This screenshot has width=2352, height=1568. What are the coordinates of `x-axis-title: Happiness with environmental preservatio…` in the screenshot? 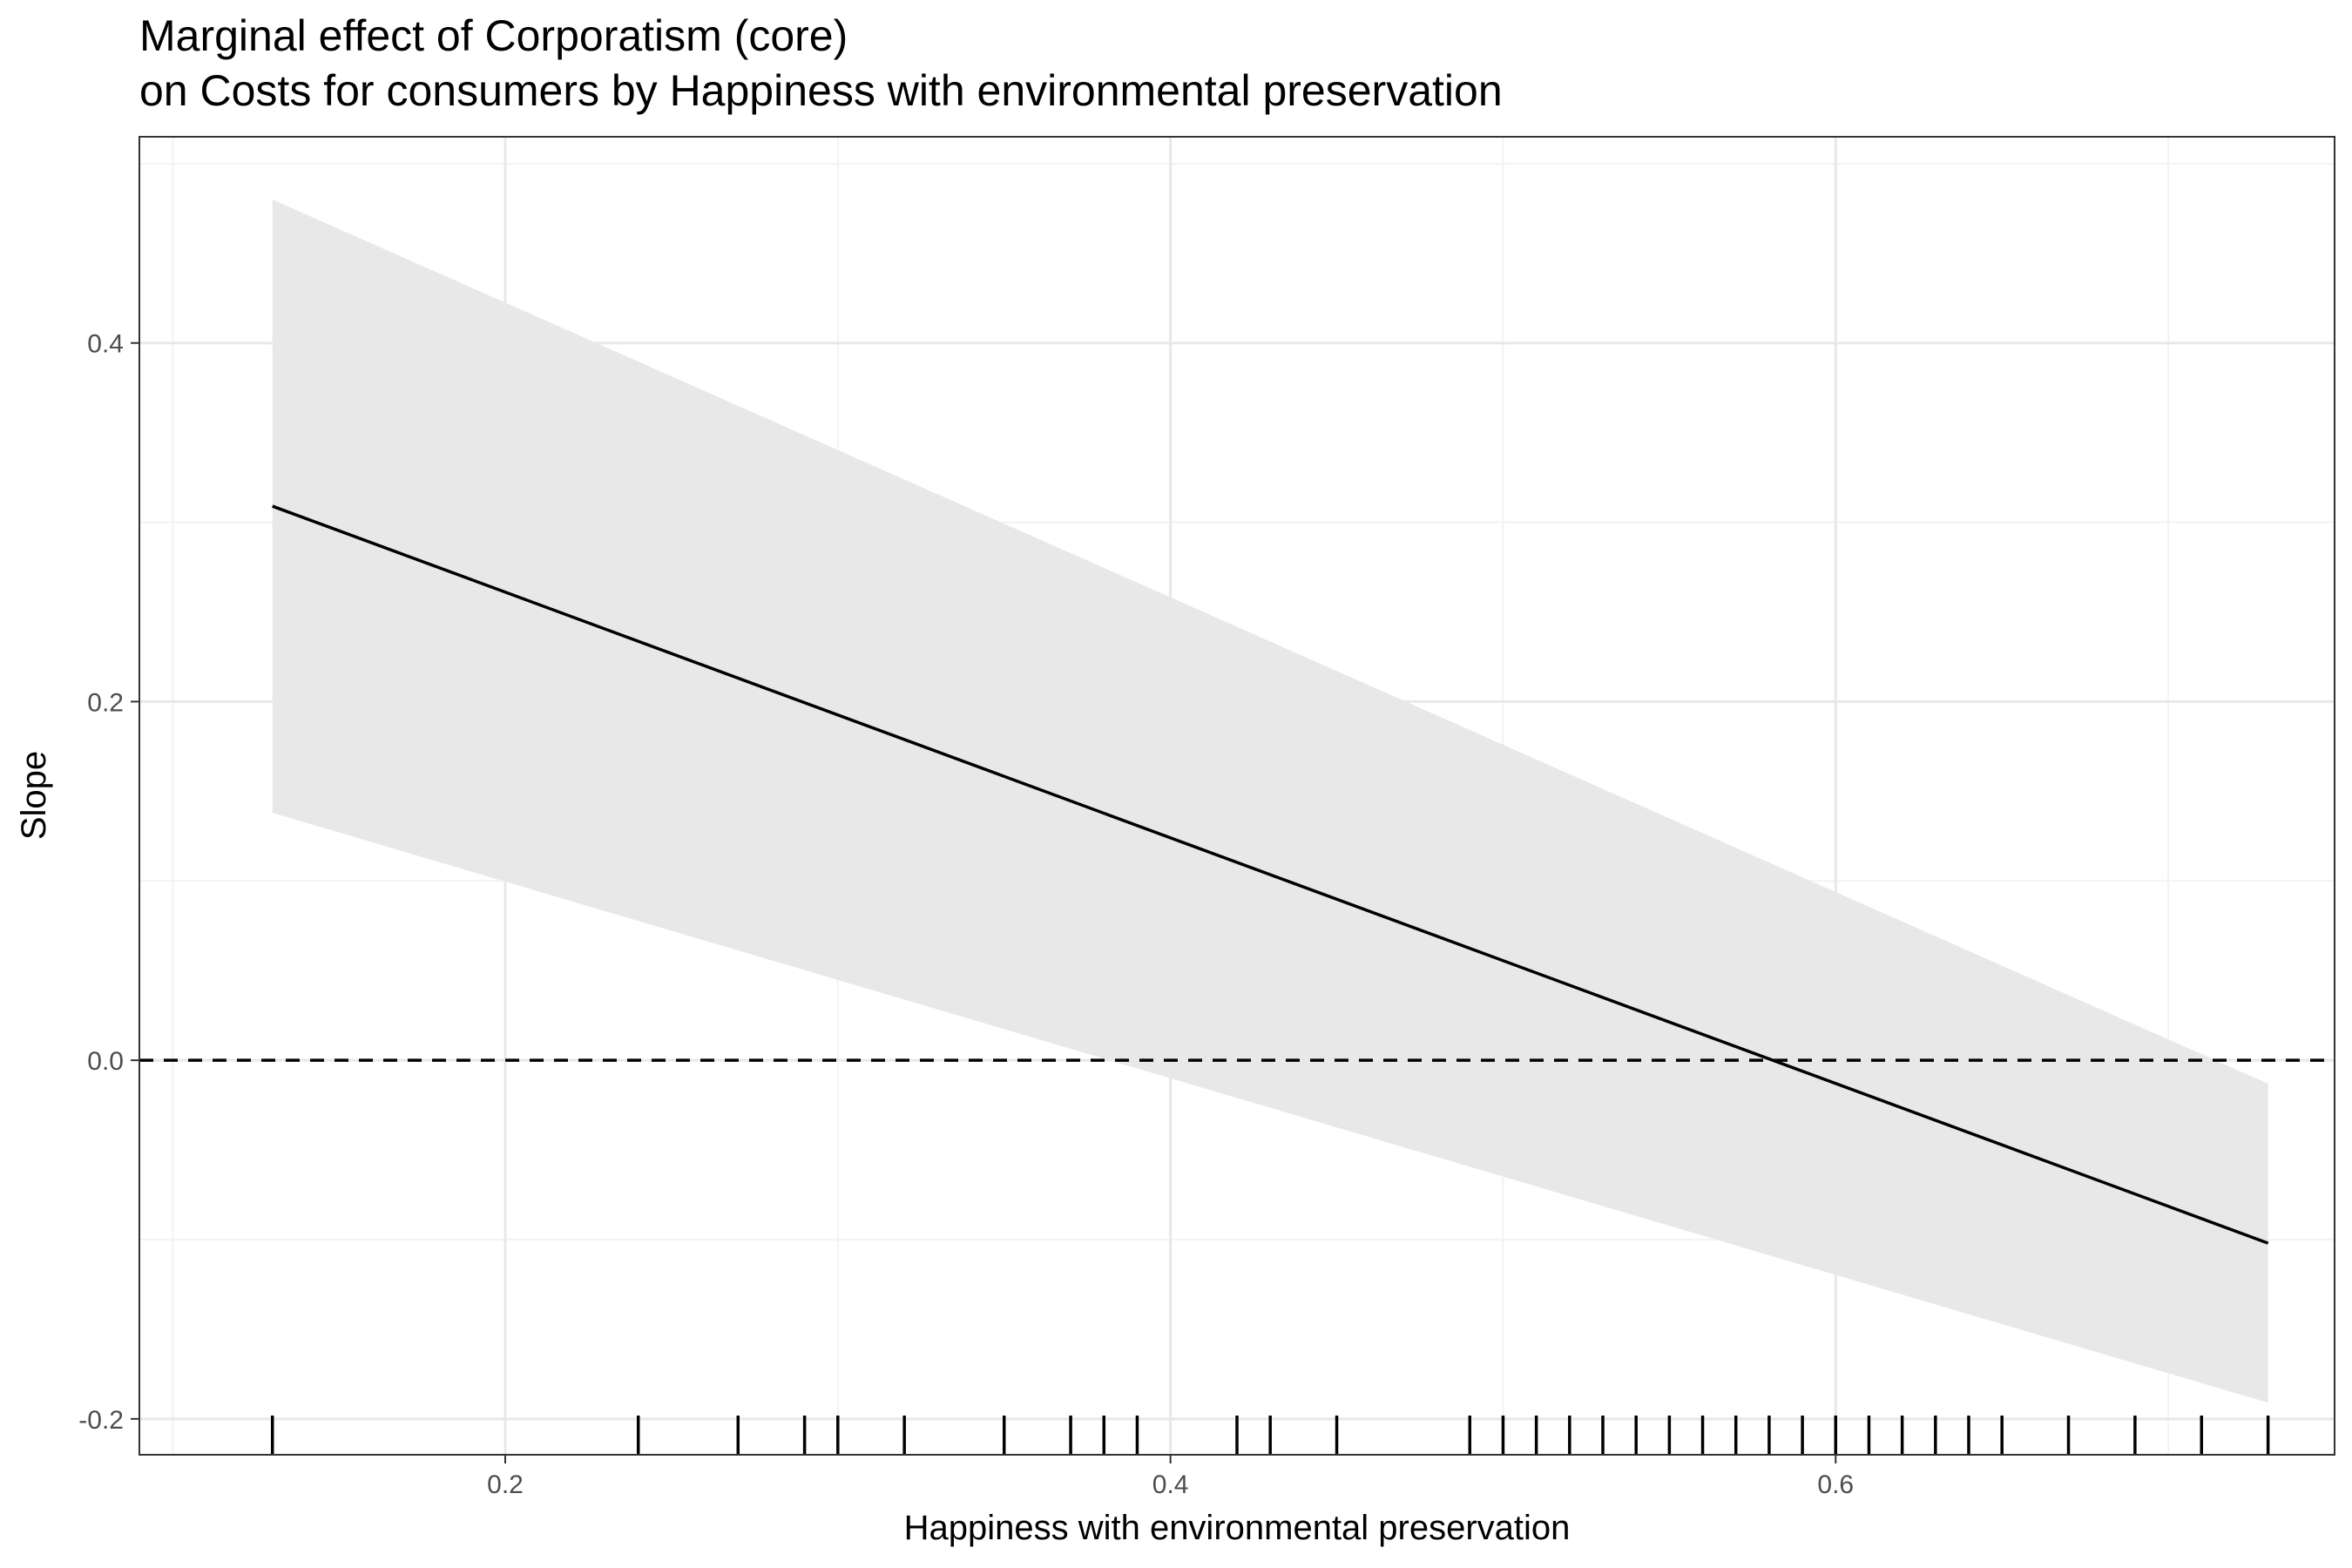 It's located at (1237, 1528).